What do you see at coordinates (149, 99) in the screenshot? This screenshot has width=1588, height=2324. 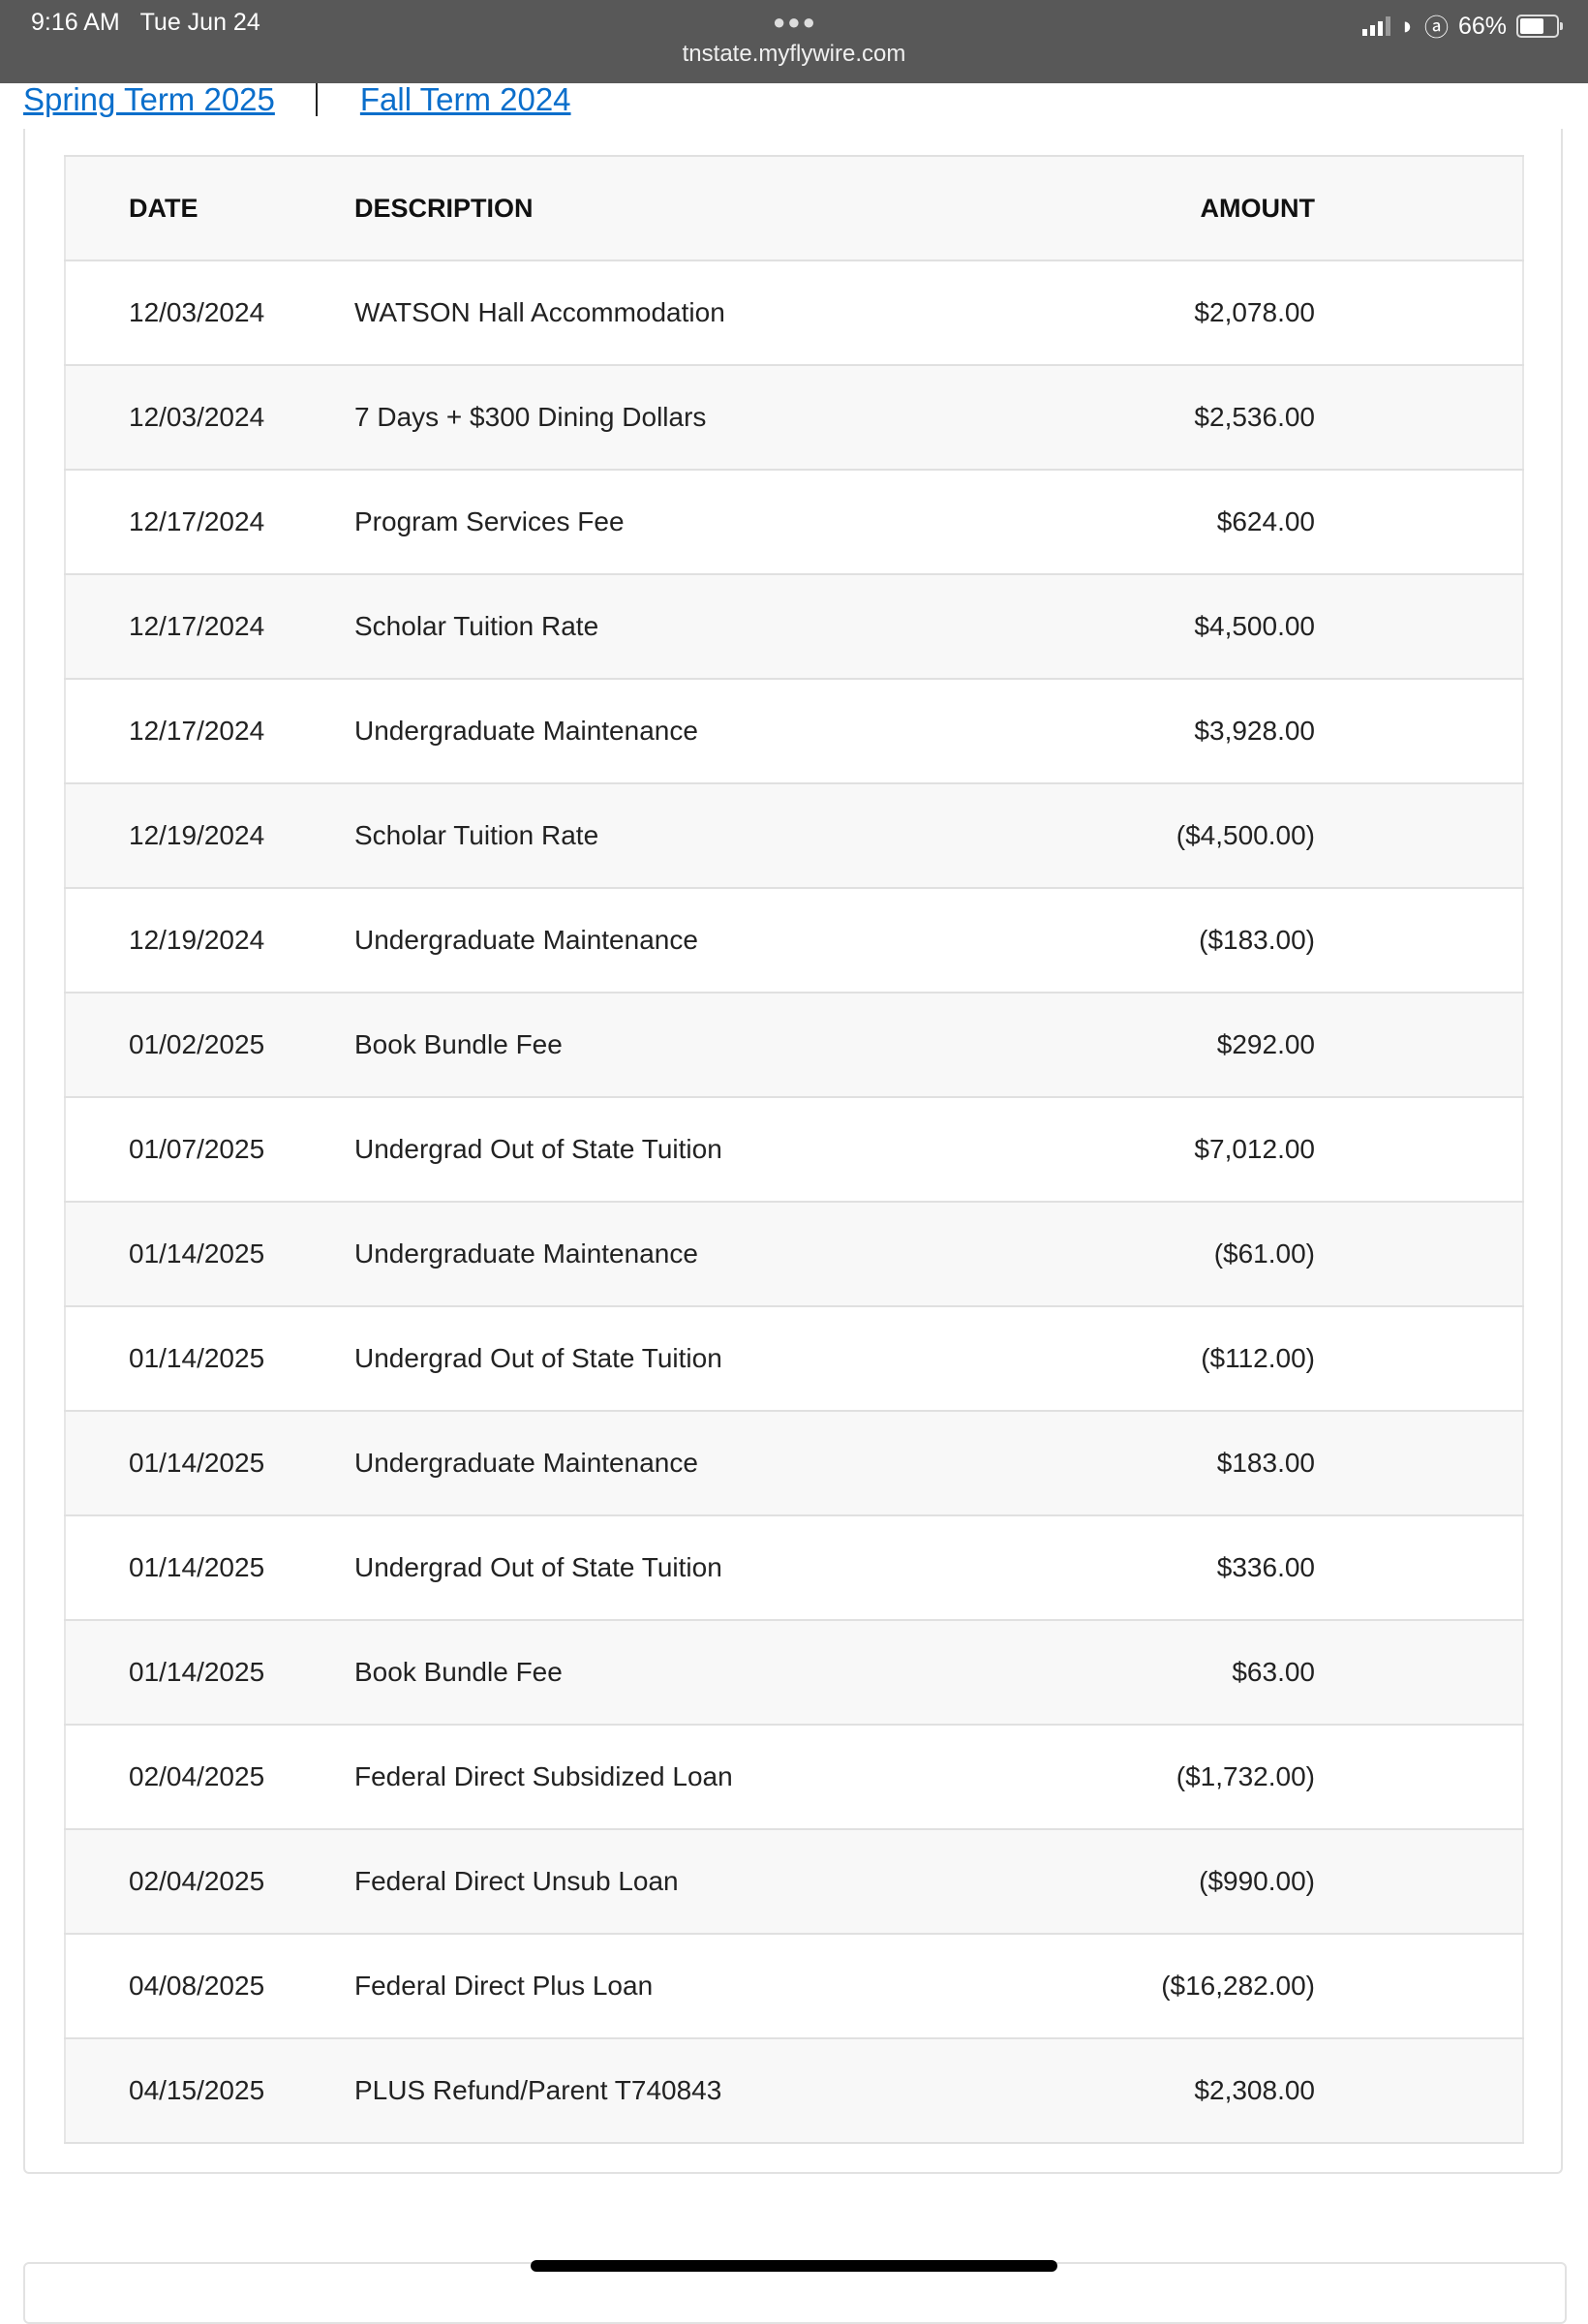 I see `term-link-spring-2025: Spring Term 2025` at bounding box center [149, 99].